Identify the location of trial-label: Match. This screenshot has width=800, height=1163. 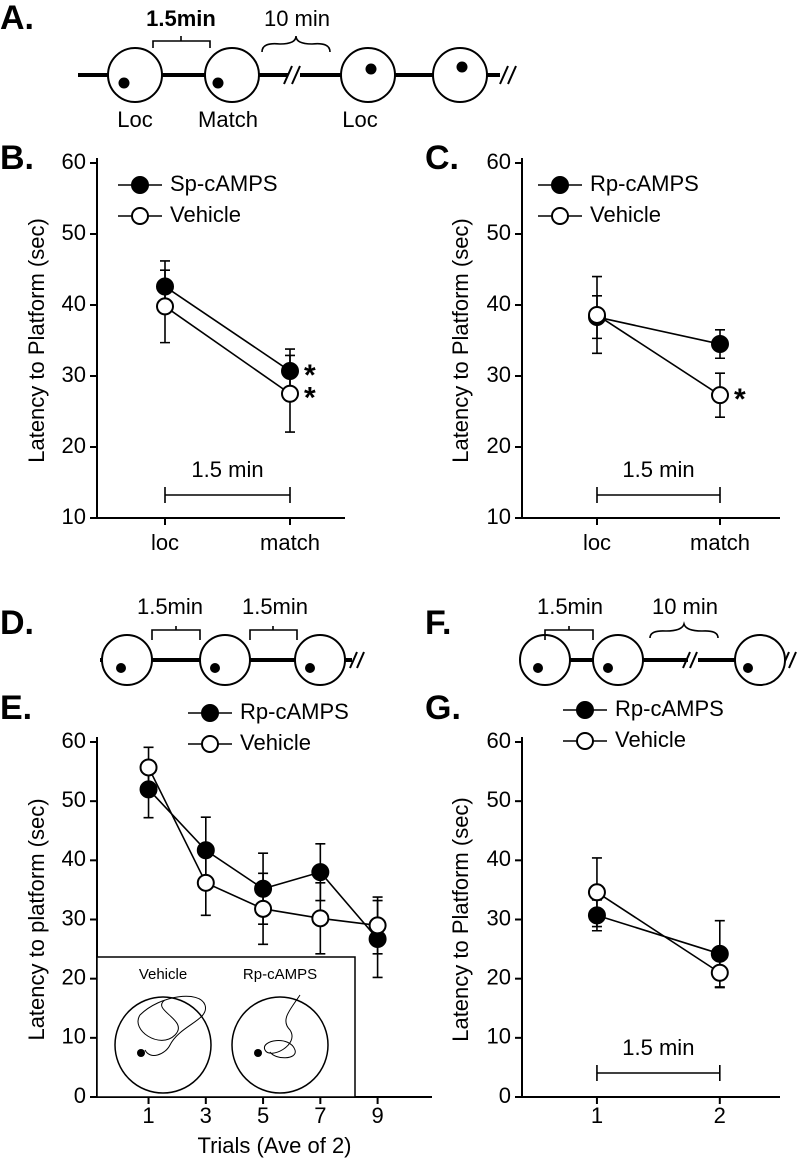
(228, 119).